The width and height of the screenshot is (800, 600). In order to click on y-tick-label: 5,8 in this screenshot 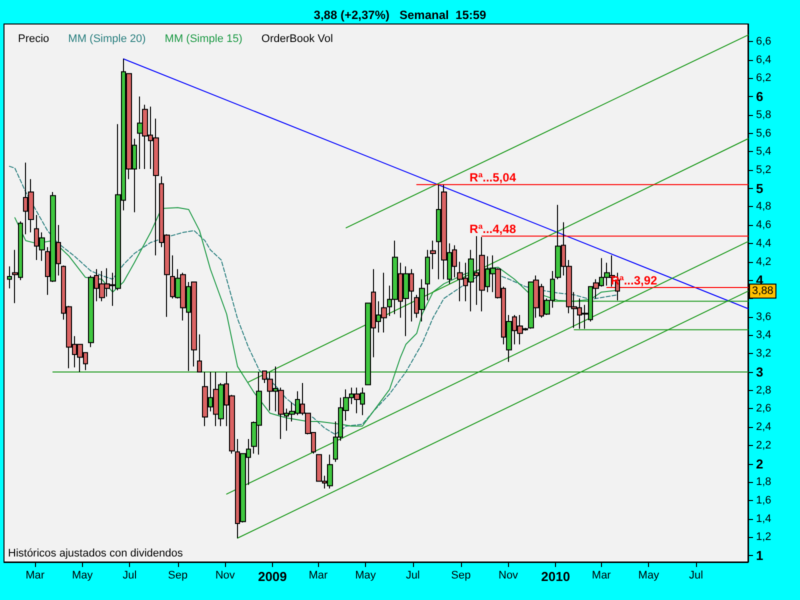, I will do `click(764, 114)`.